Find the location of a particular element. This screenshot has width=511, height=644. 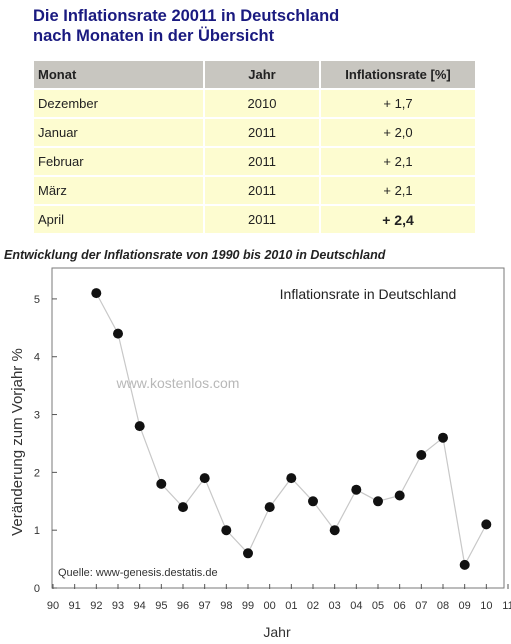

y-tick-label: 4 is located at coordinates (37, 358).